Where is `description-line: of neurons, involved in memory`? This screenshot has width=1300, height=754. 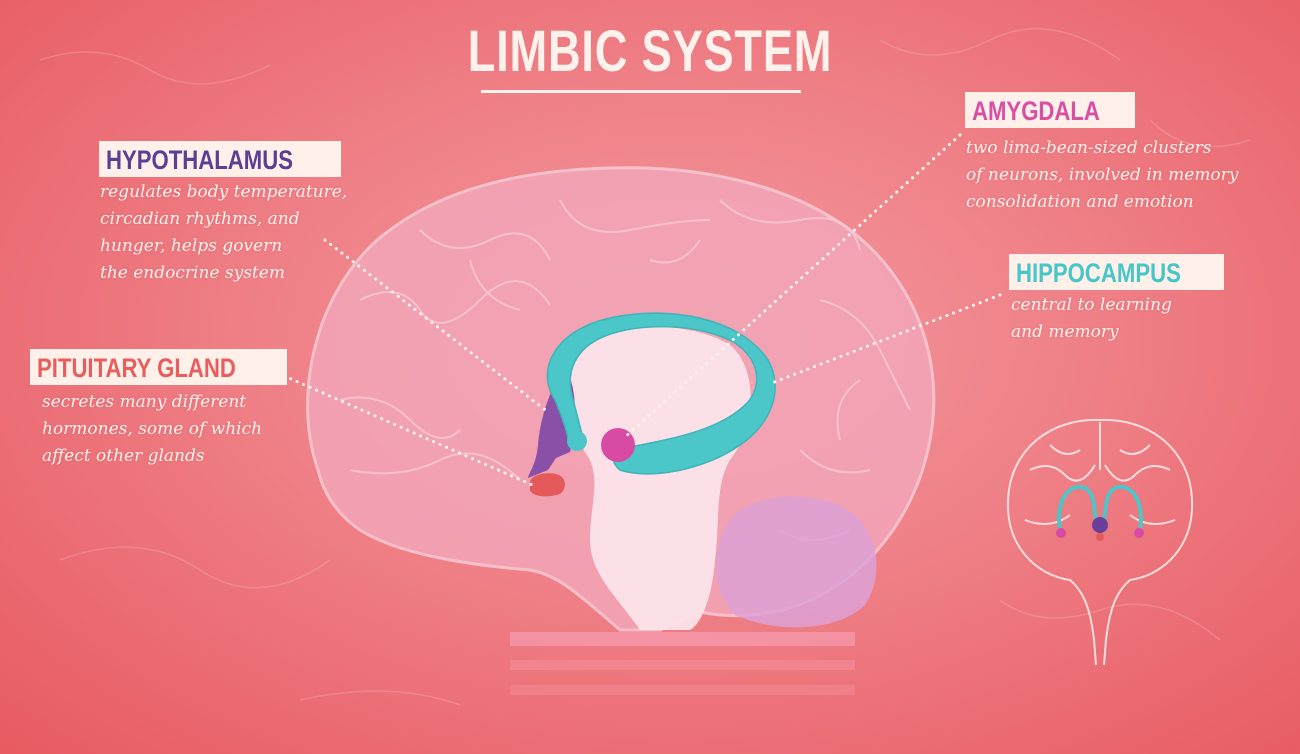
description-line: of neurons, involved in memory is located at coordinates (1102, 175).